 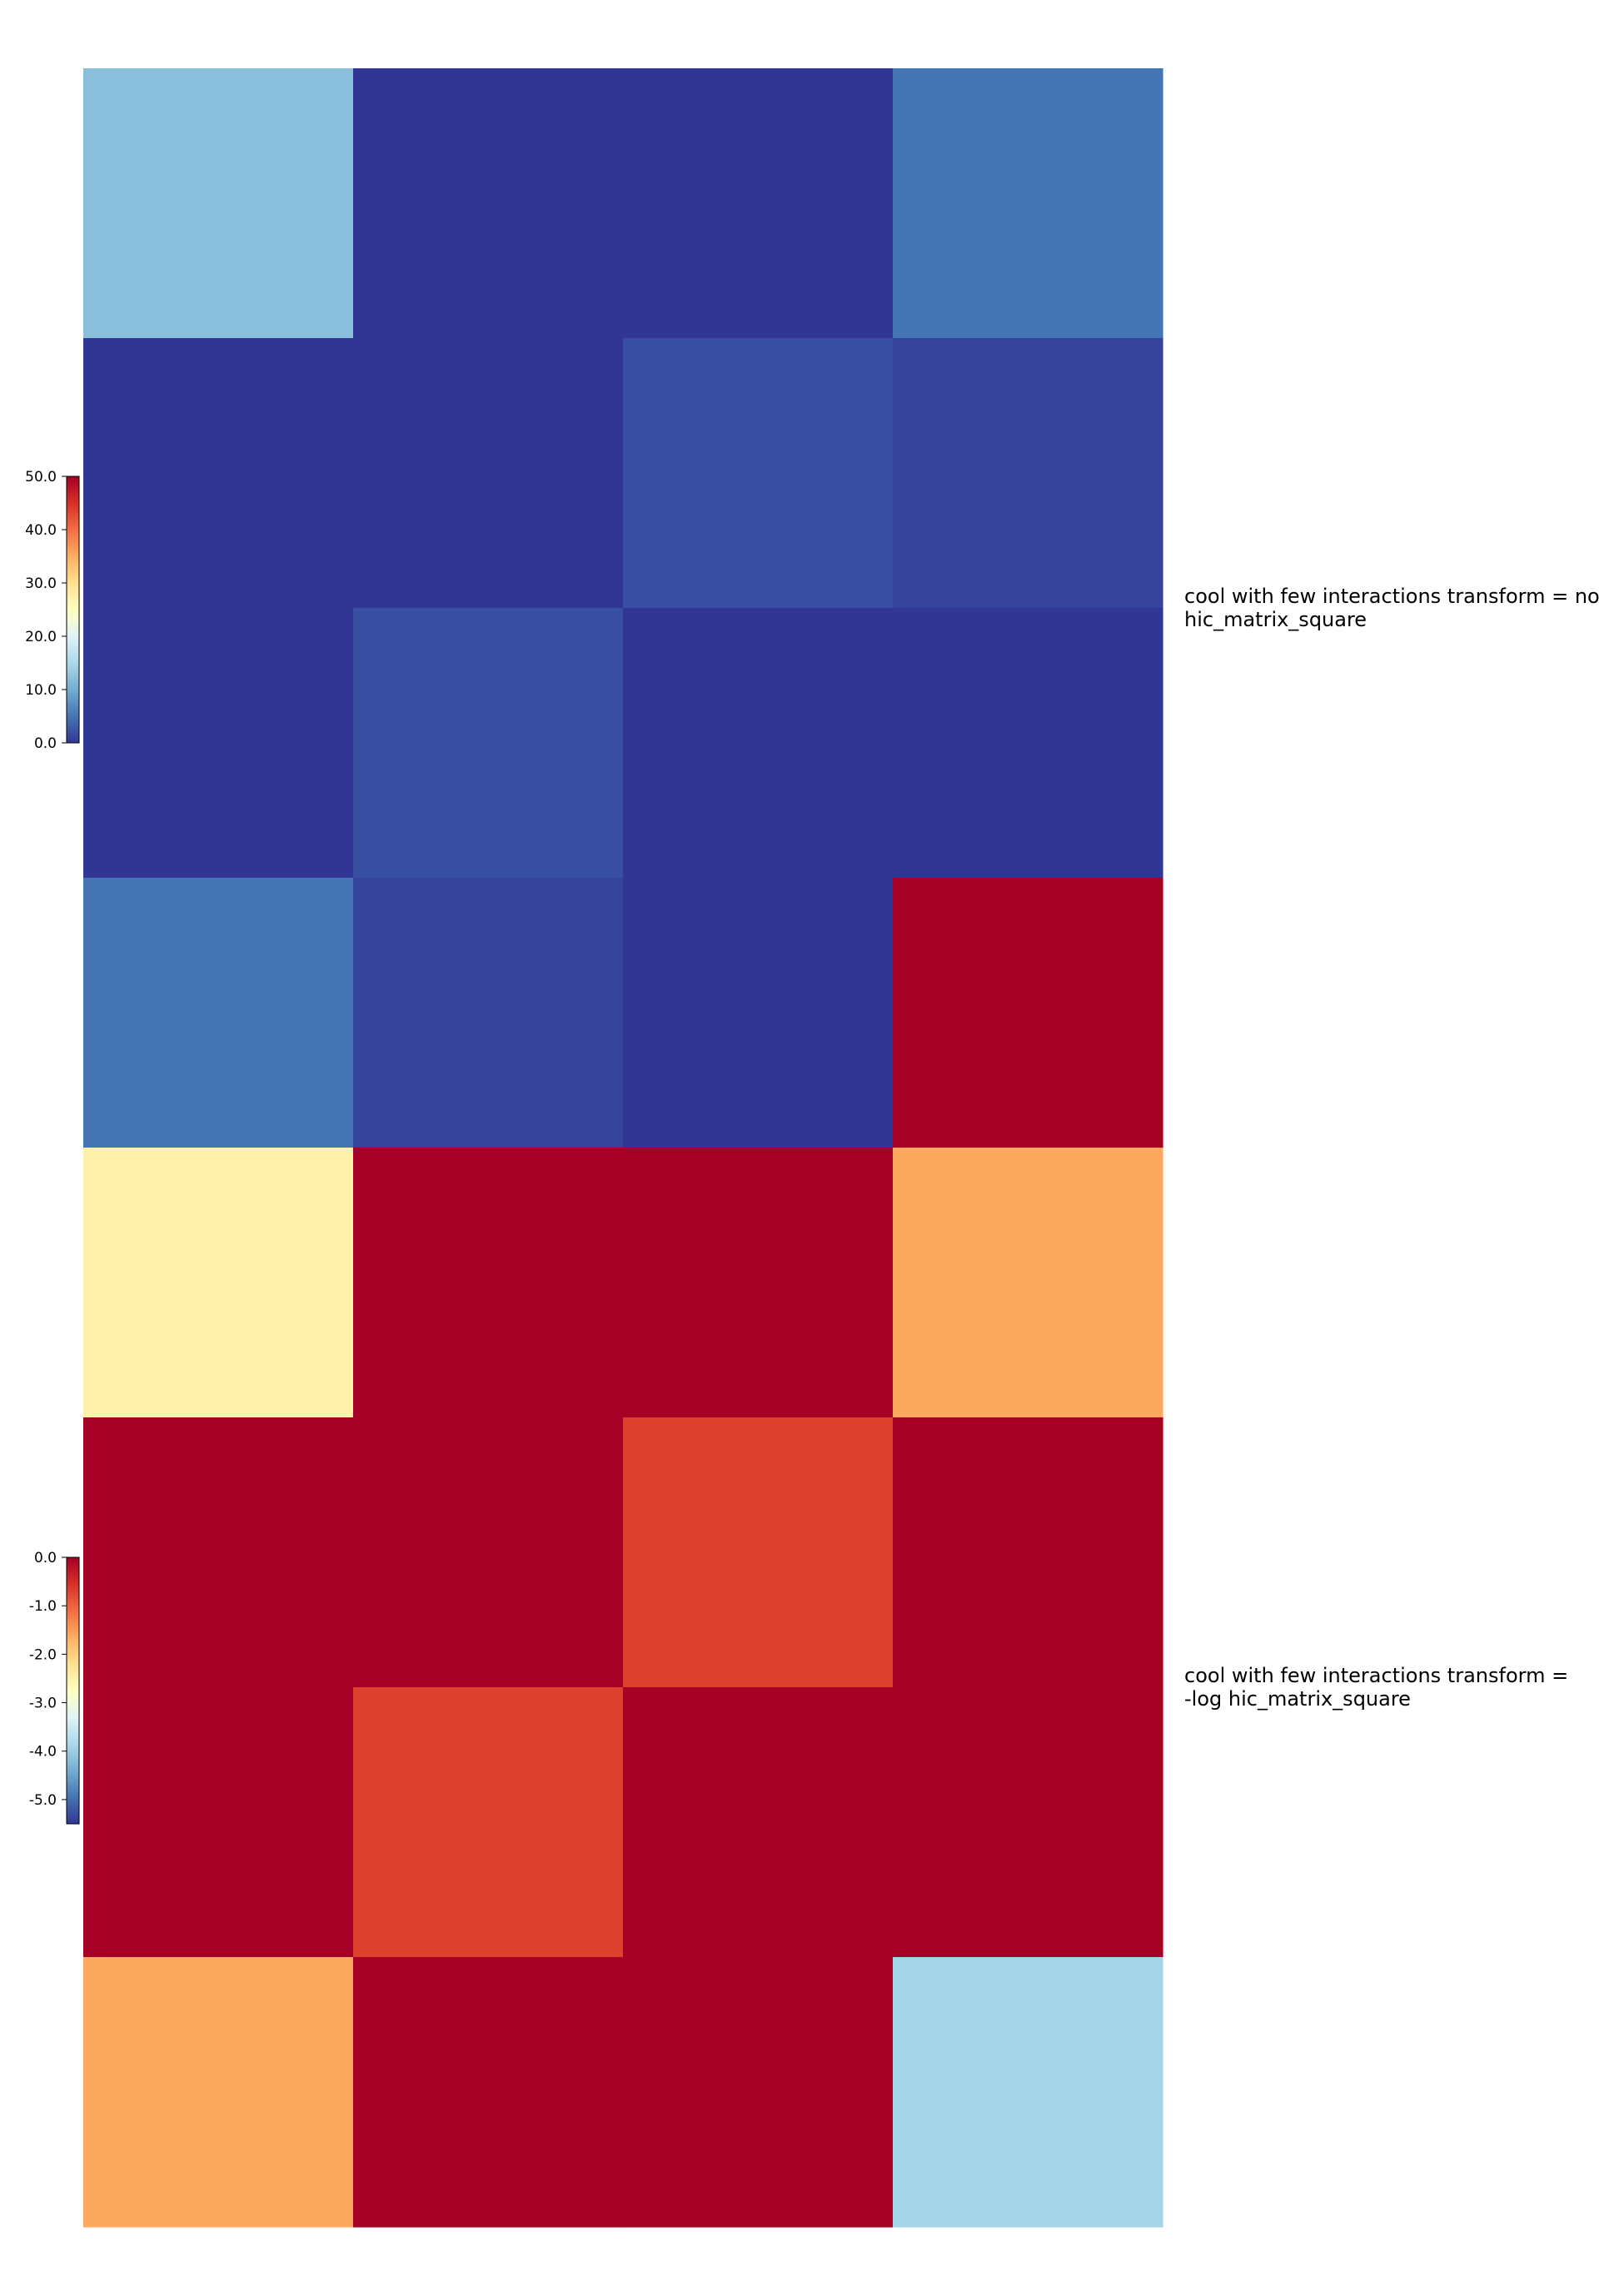 I want to click on heatmap-1-cell-r3-c2, so click(x=758, y=1013).